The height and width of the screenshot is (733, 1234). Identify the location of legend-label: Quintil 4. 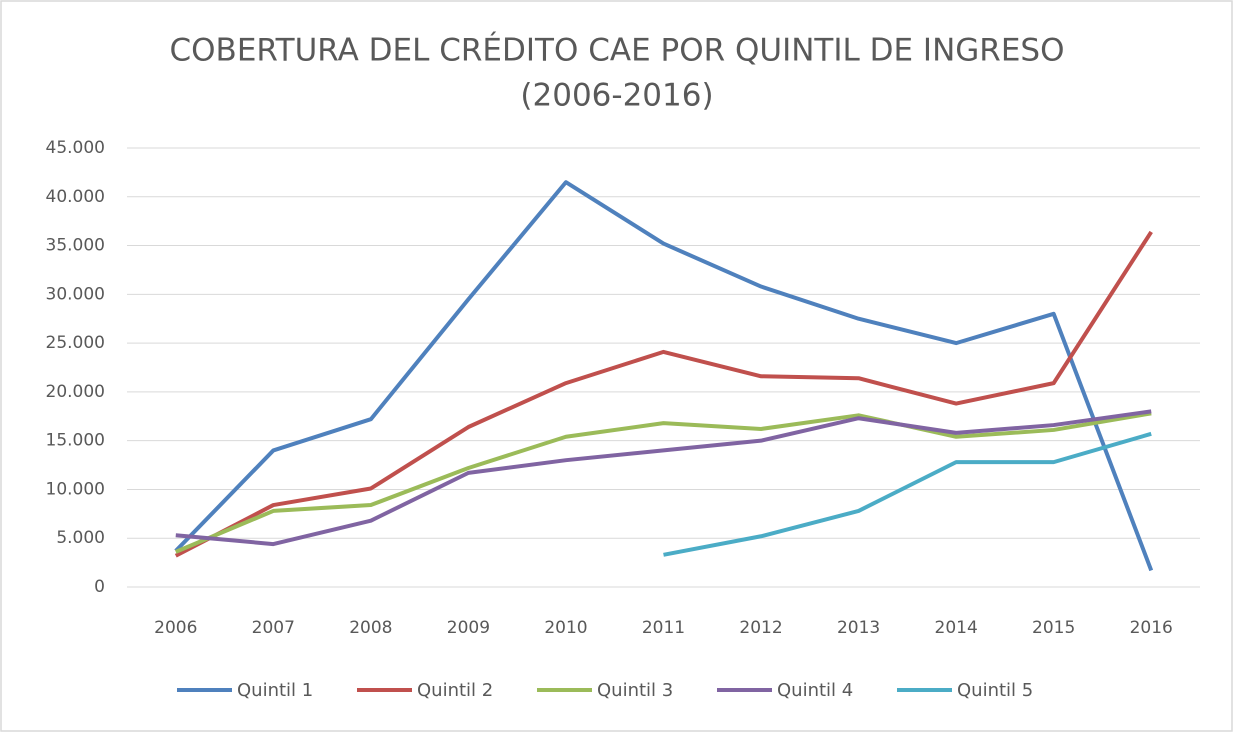
(815, 690).